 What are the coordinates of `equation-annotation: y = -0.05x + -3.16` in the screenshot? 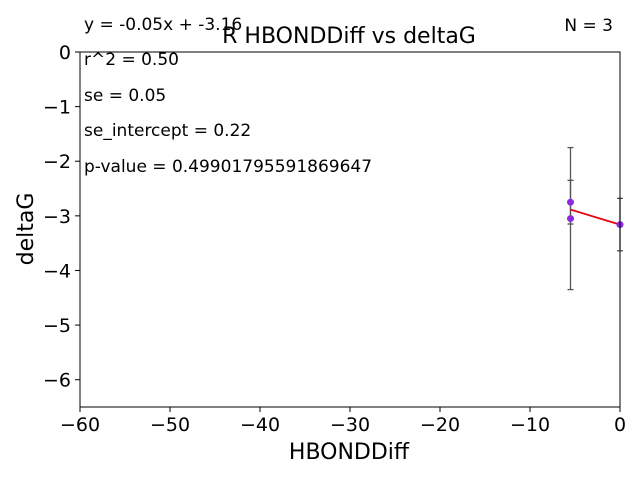 It's located at (163, 25).